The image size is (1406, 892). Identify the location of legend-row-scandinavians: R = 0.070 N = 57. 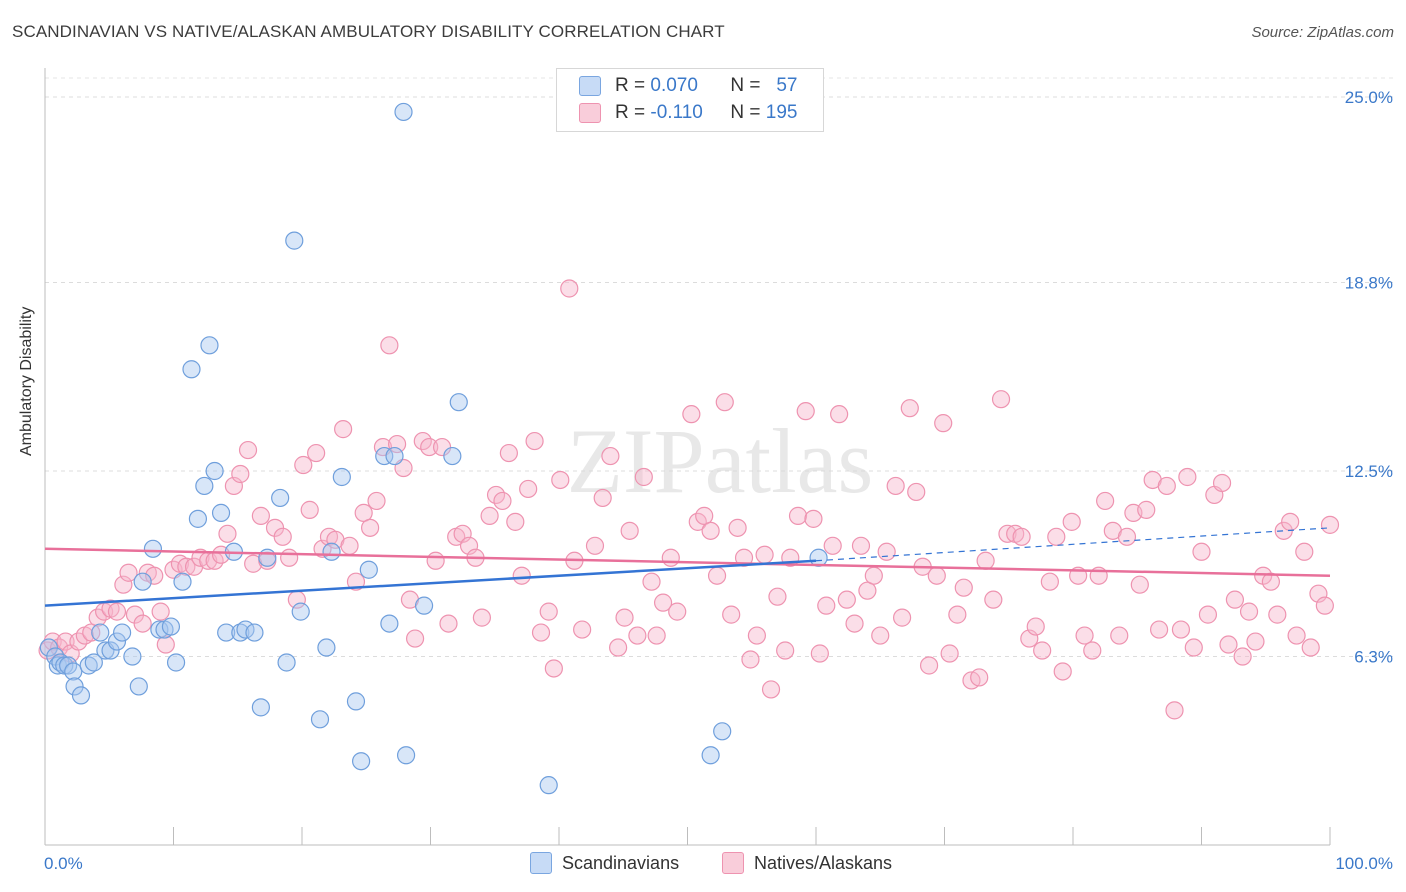
(688, 86).